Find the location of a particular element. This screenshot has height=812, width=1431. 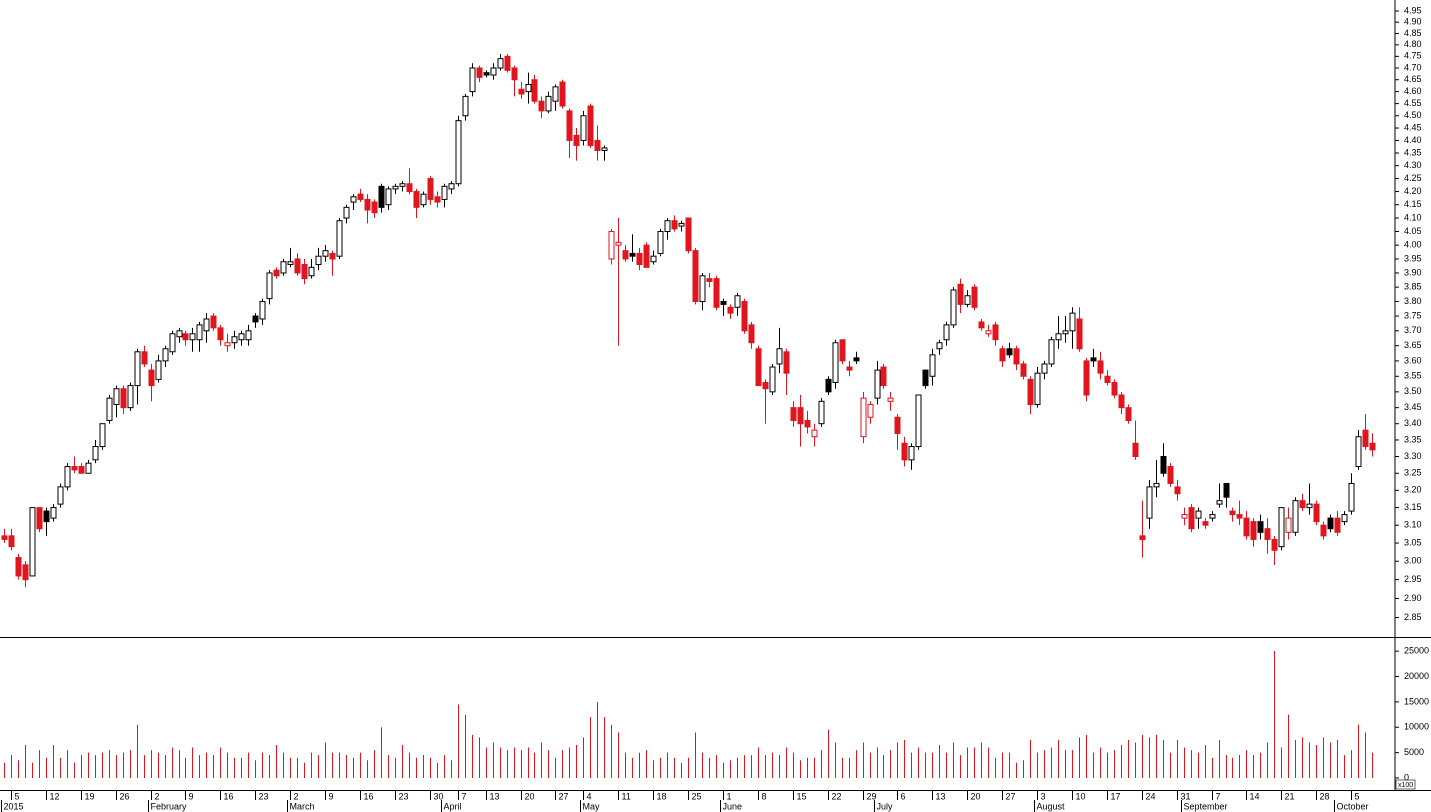

y-tick-label: 3.65 is located at coordinates (1413, 345).